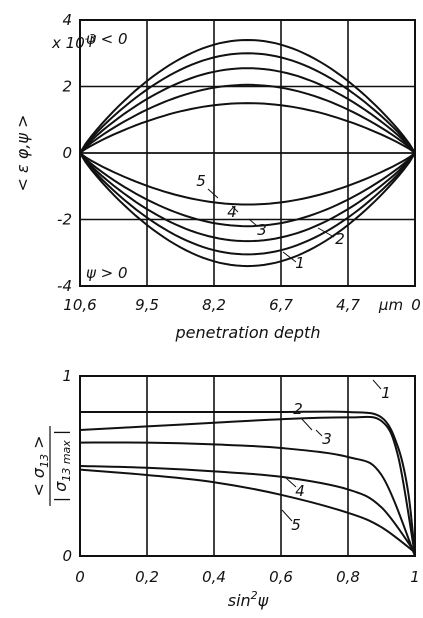  I want to click on epsilon-curve-5-label: 5, so click(201, 181).